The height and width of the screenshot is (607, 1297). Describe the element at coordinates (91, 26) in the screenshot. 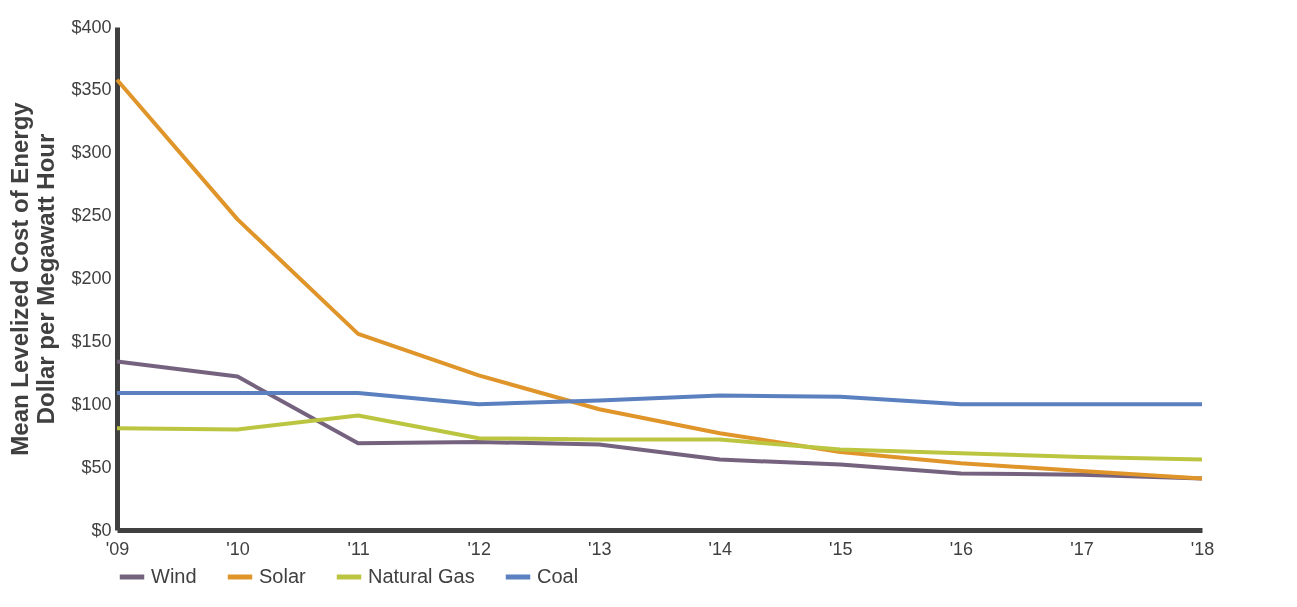

I see `y-tick-label: $400` at that location.